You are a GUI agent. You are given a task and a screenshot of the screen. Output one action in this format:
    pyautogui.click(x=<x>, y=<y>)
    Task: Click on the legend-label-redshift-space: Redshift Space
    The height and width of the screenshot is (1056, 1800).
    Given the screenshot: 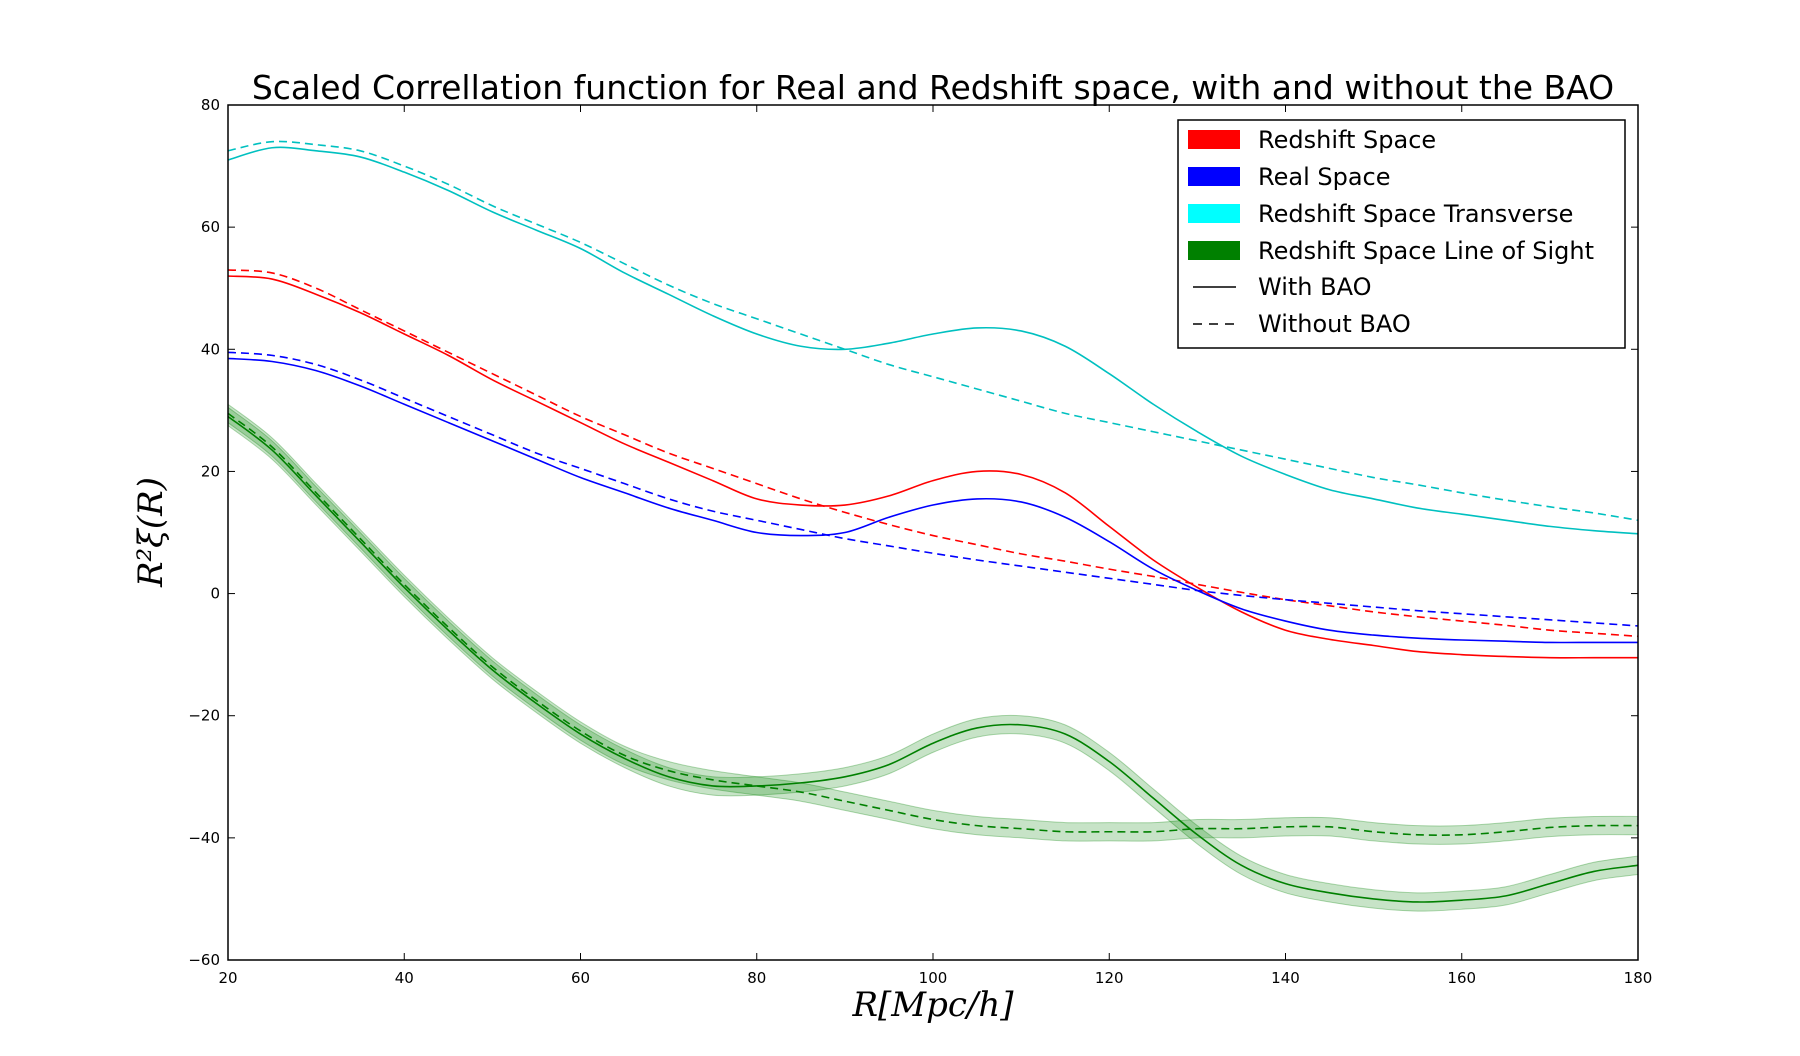 What is the action you would take?
    pyautogui.click(x=1347, y=140)
    